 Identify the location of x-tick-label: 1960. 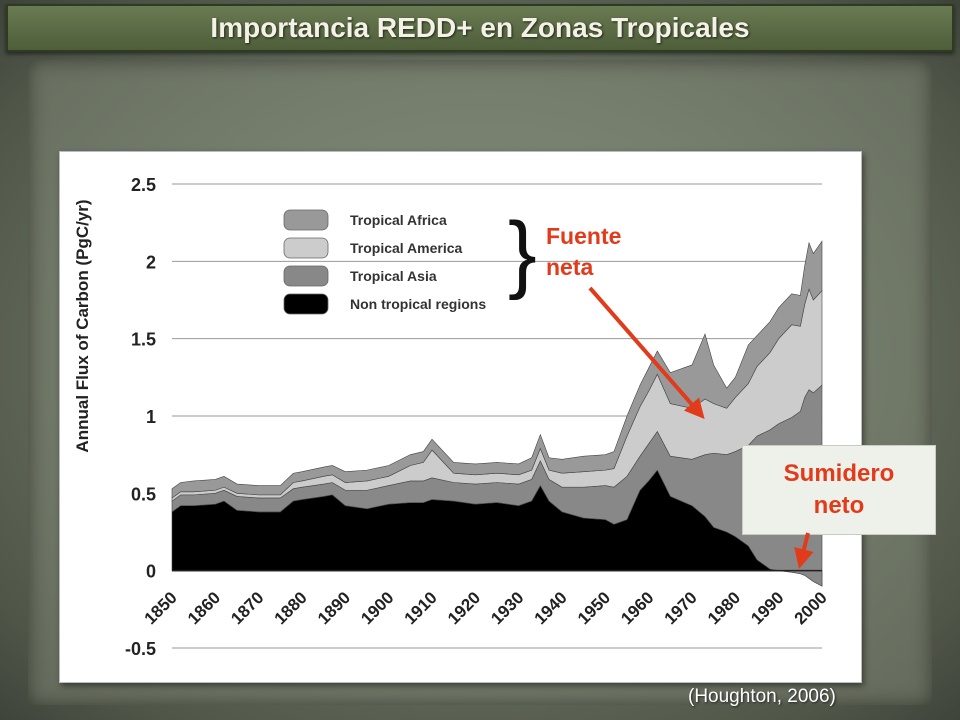
(637, 608).